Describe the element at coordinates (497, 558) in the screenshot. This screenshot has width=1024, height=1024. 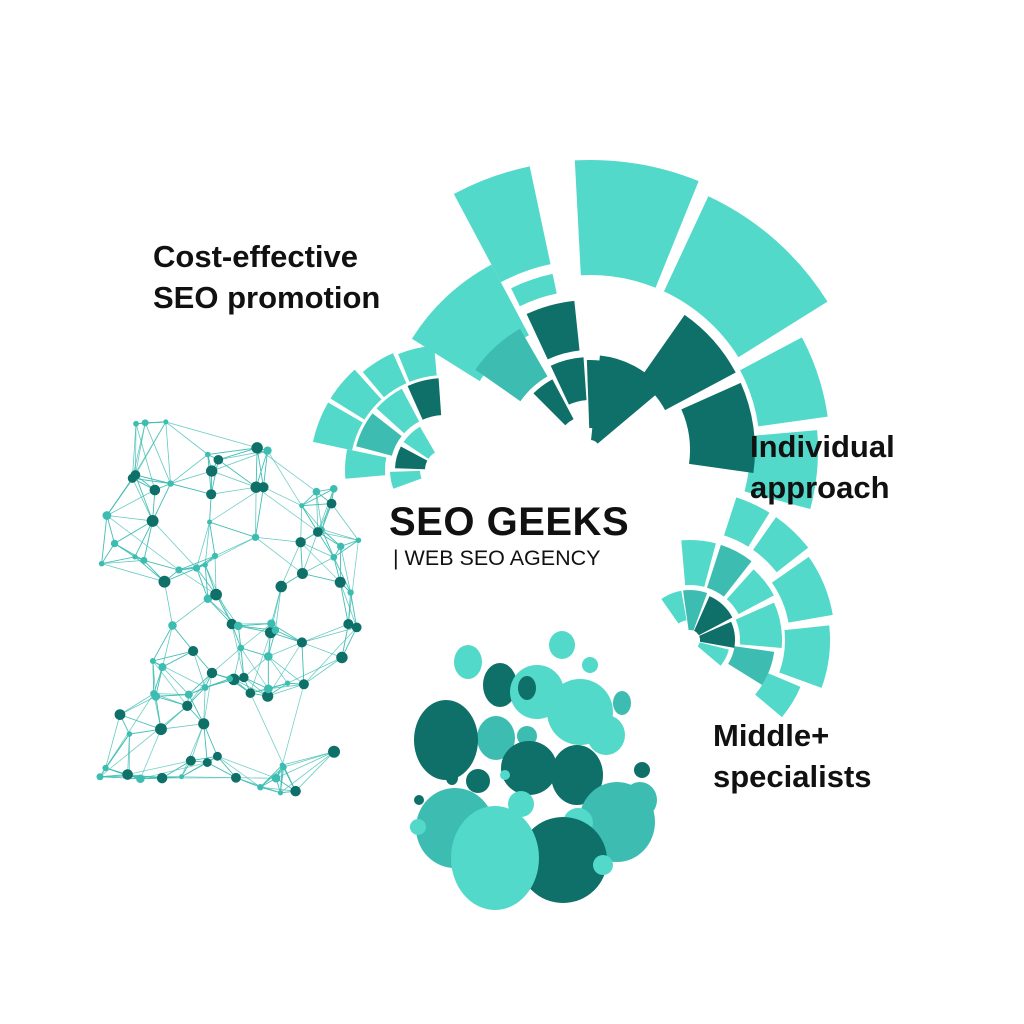
I see `brand-tagline: | WEB SEO AGENCY` at that location.